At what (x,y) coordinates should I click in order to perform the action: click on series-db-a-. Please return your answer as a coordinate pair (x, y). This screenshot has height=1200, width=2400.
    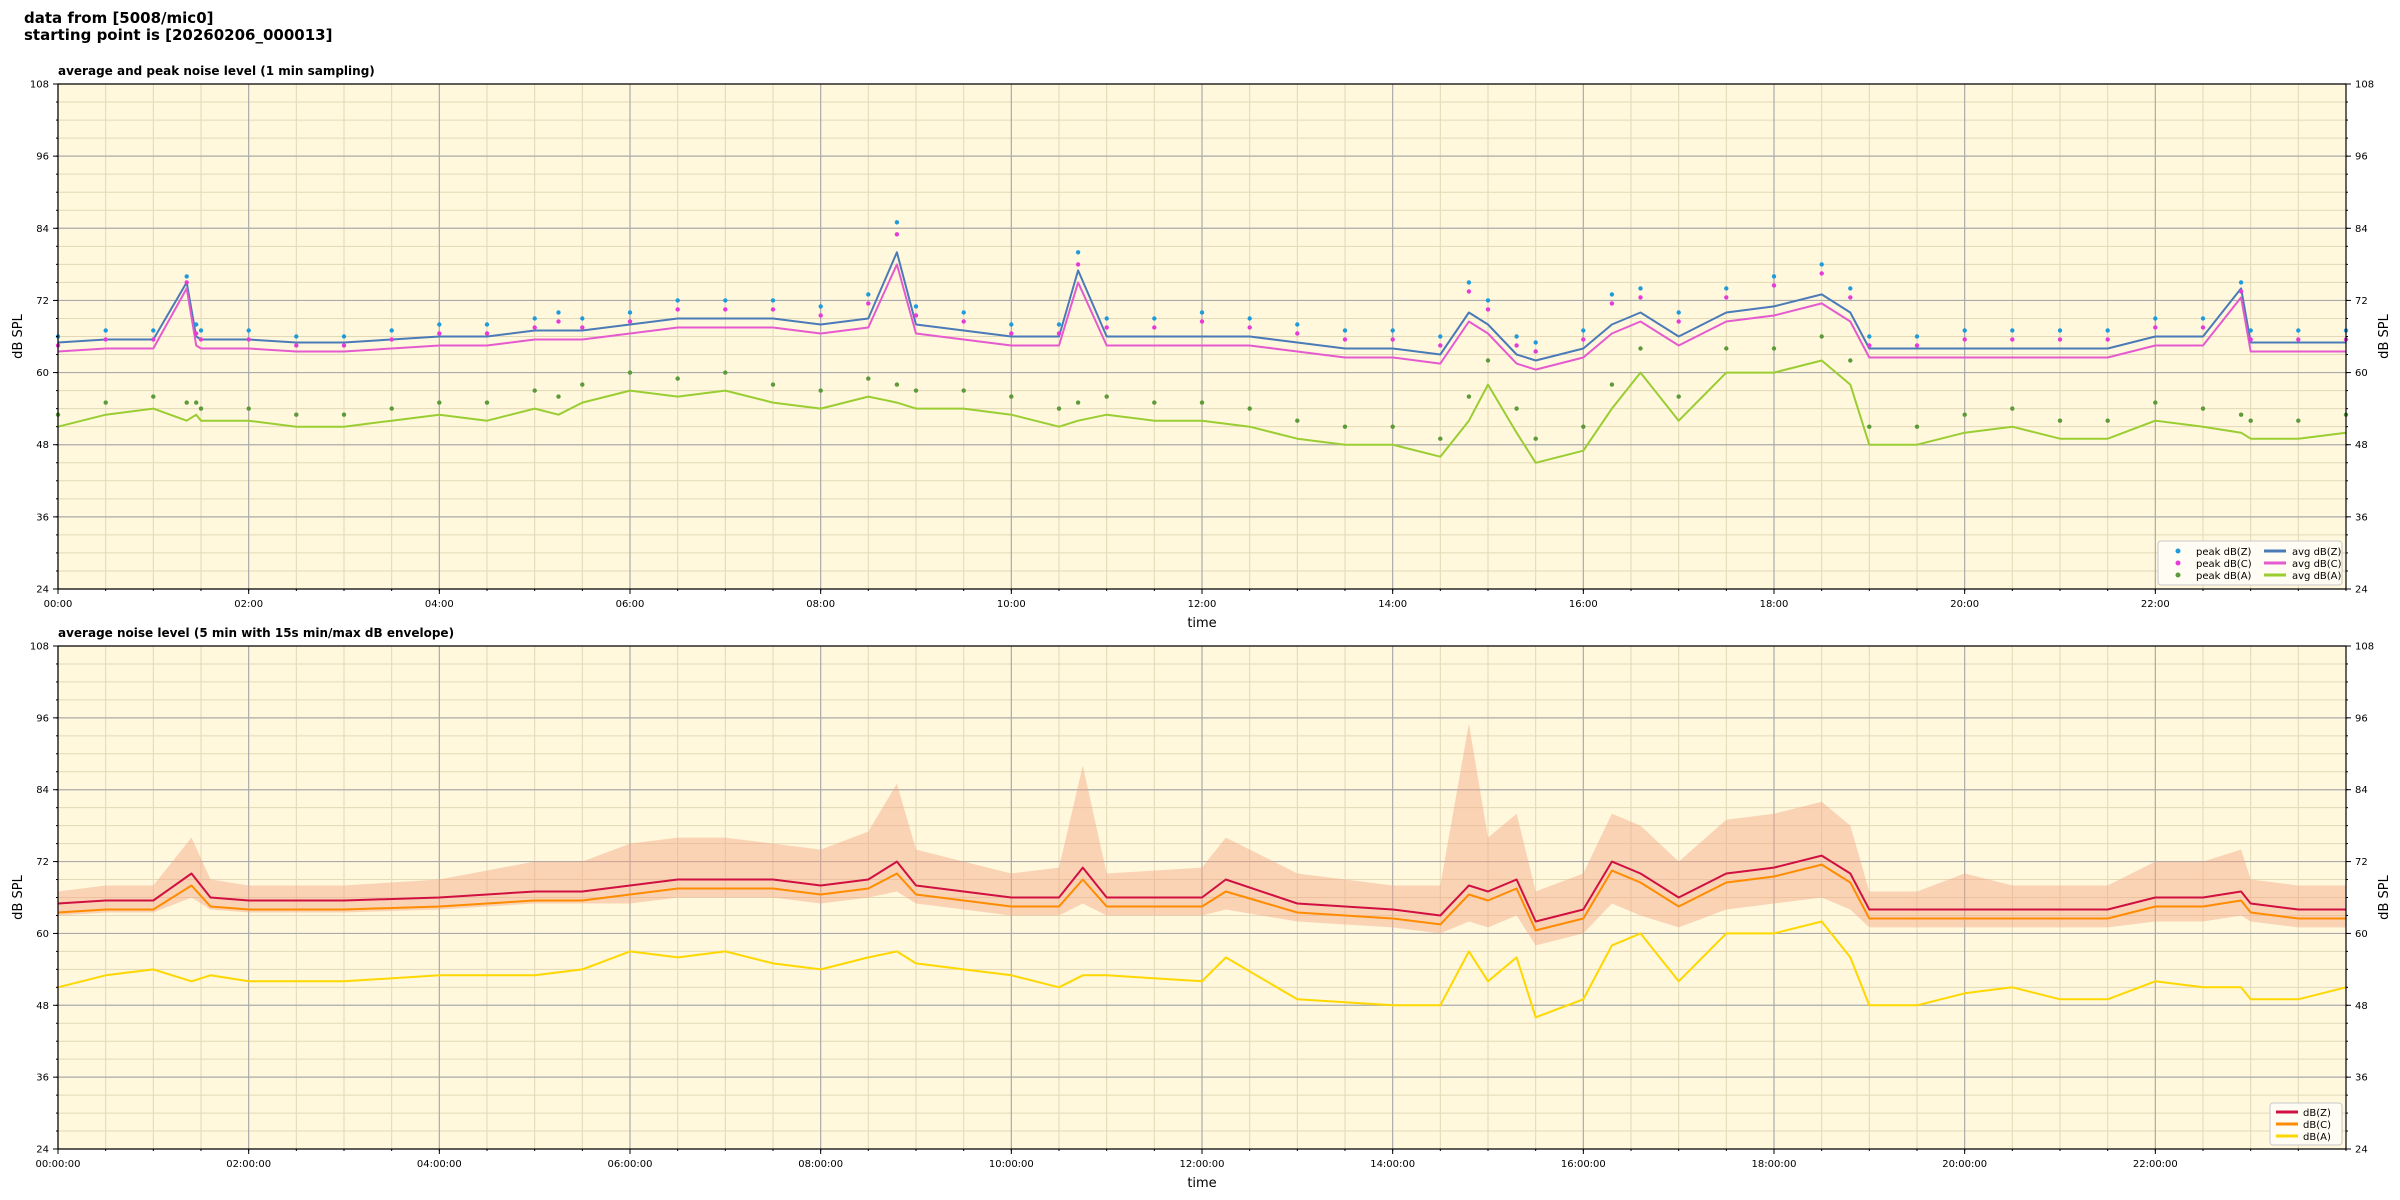
    Looking at the image, I should click on (1202, 969).